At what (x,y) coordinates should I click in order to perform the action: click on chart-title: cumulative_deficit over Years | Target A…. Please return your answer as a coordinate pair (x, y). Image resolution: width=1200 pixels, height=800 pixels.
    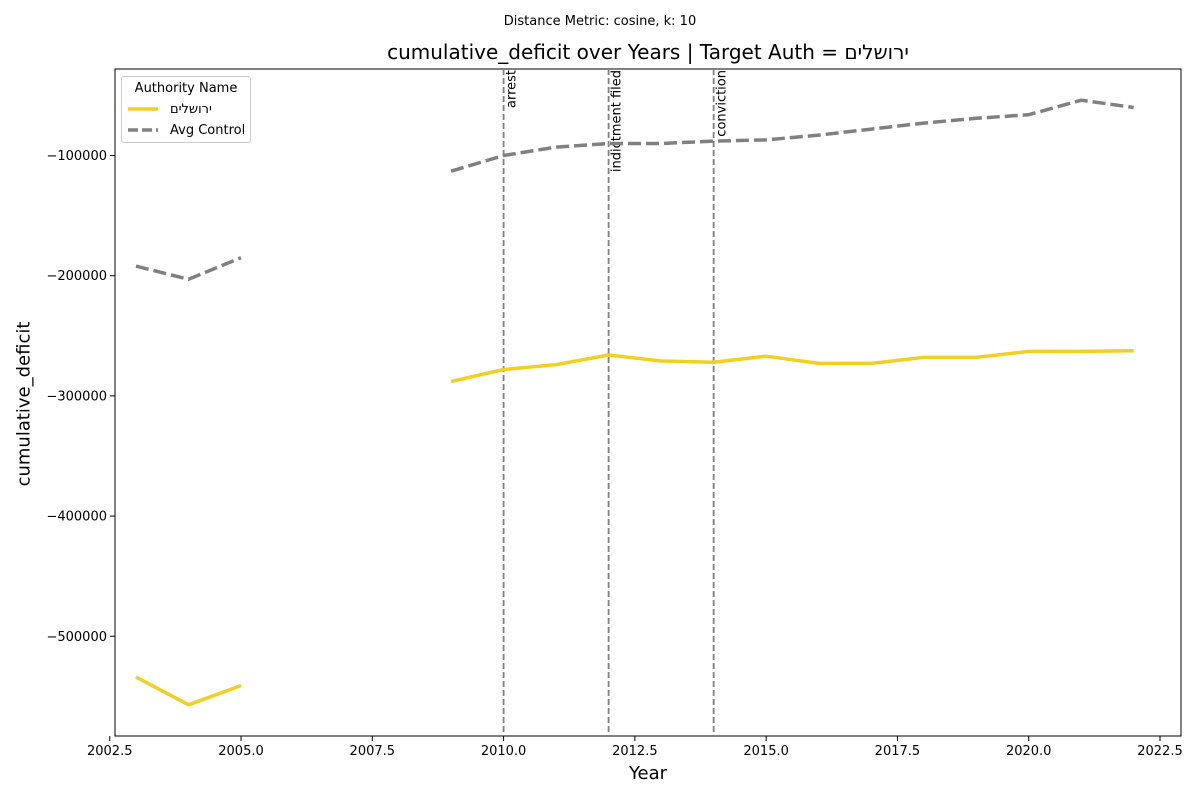
    Looking at the image, I should click on (648, 52).